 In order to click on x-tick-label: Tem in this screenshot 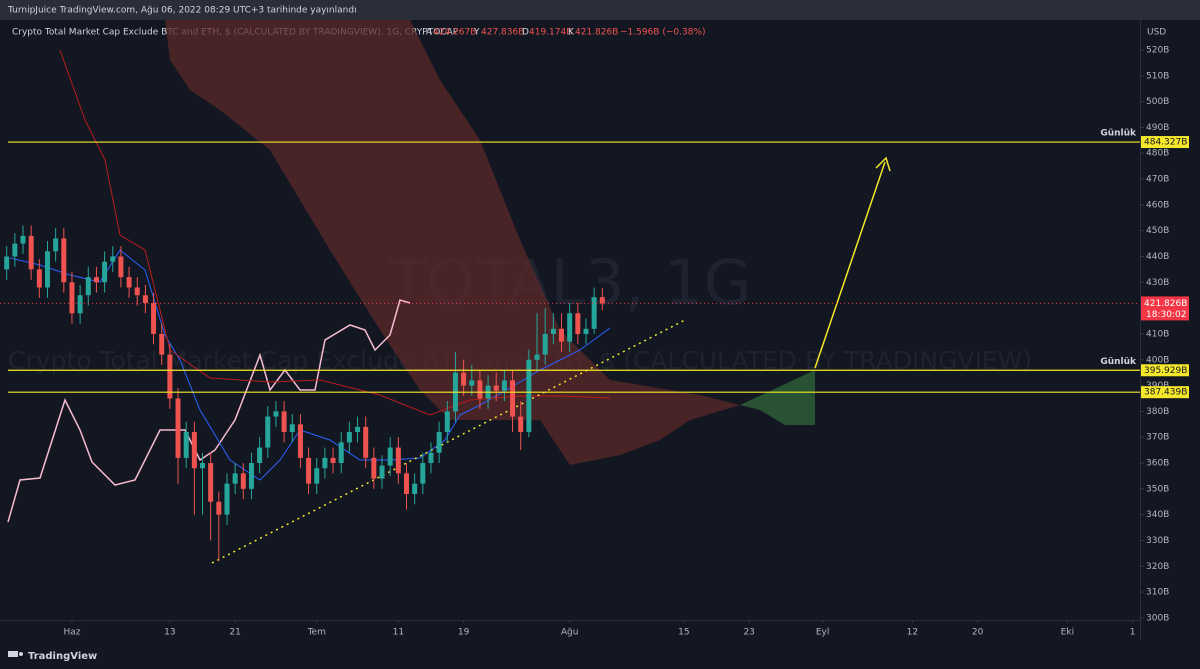, I will do `click(316, 633)`.